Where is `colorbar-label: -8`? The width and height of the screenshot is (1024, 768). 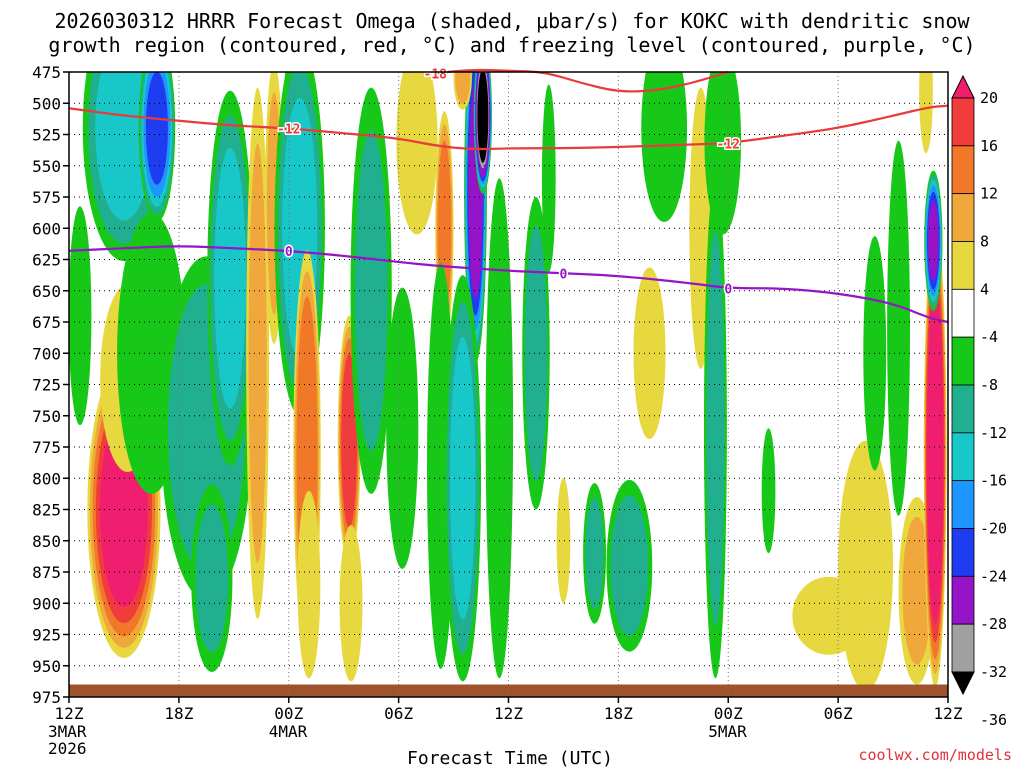
colorbar-label: -8 is located at coordinates (989, 385).